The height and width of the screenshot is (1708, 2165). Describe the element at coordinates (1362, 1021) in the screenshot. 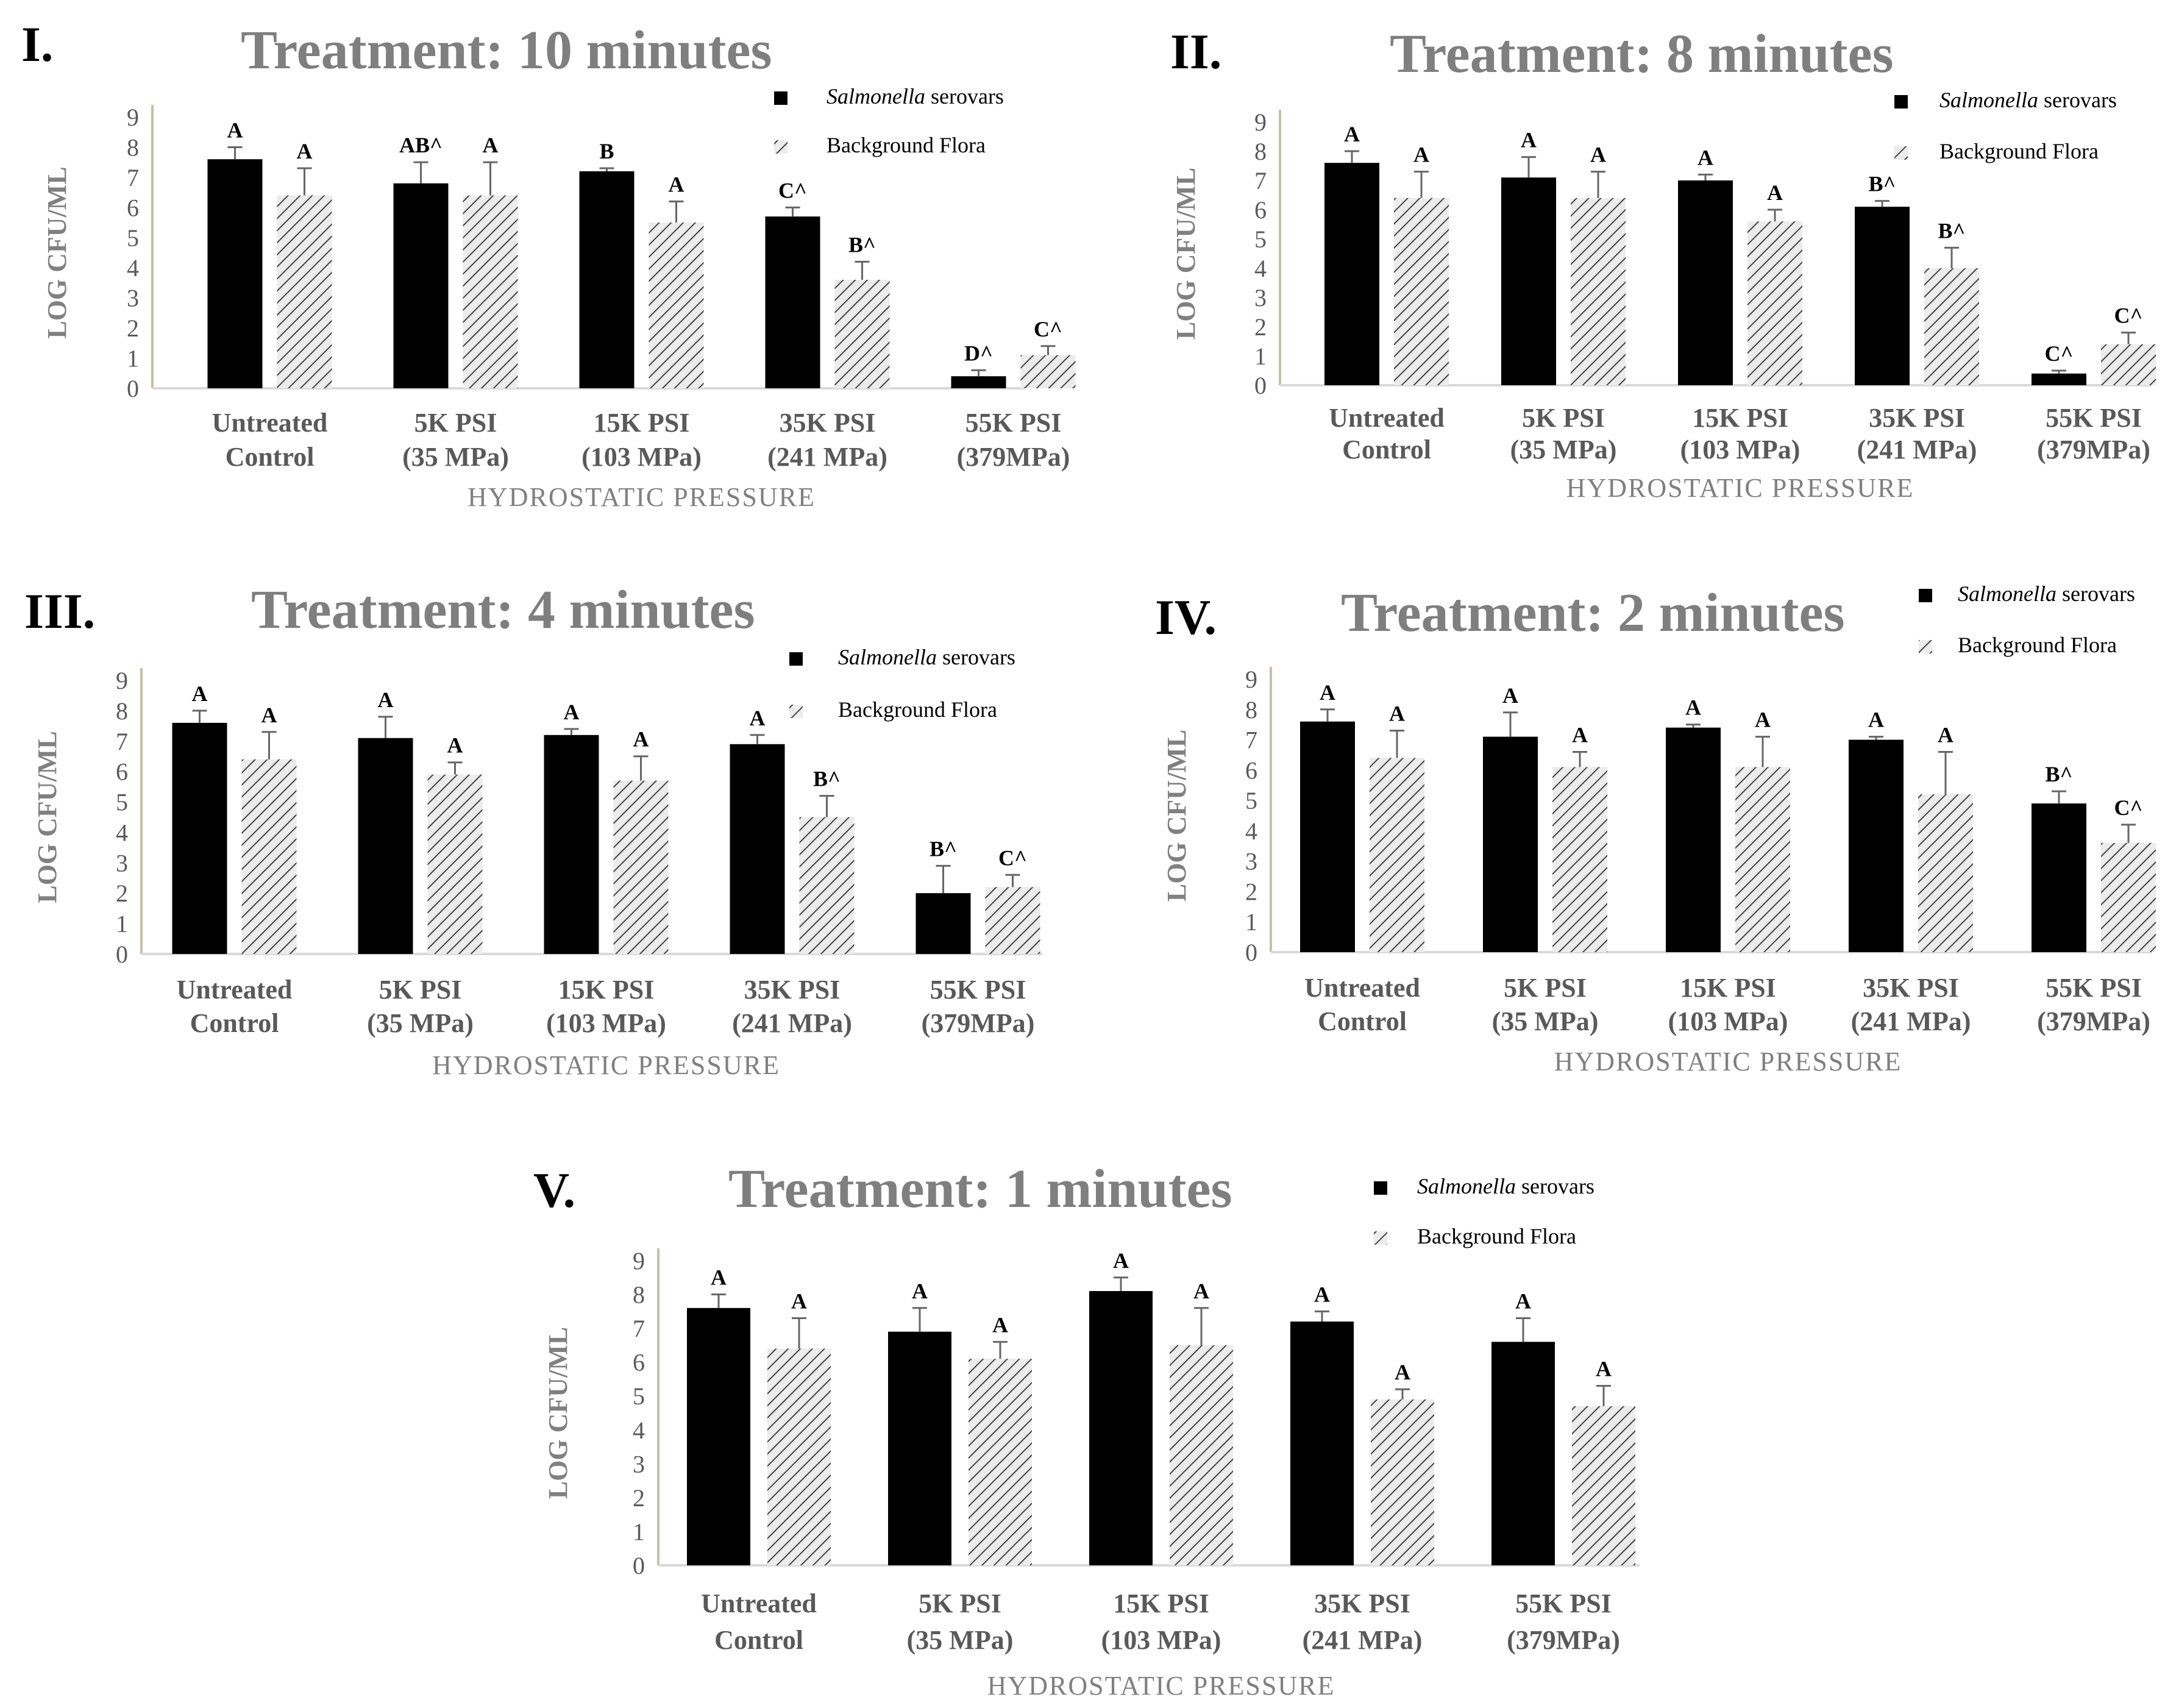

I see `x-tick-label: Control` at that location.